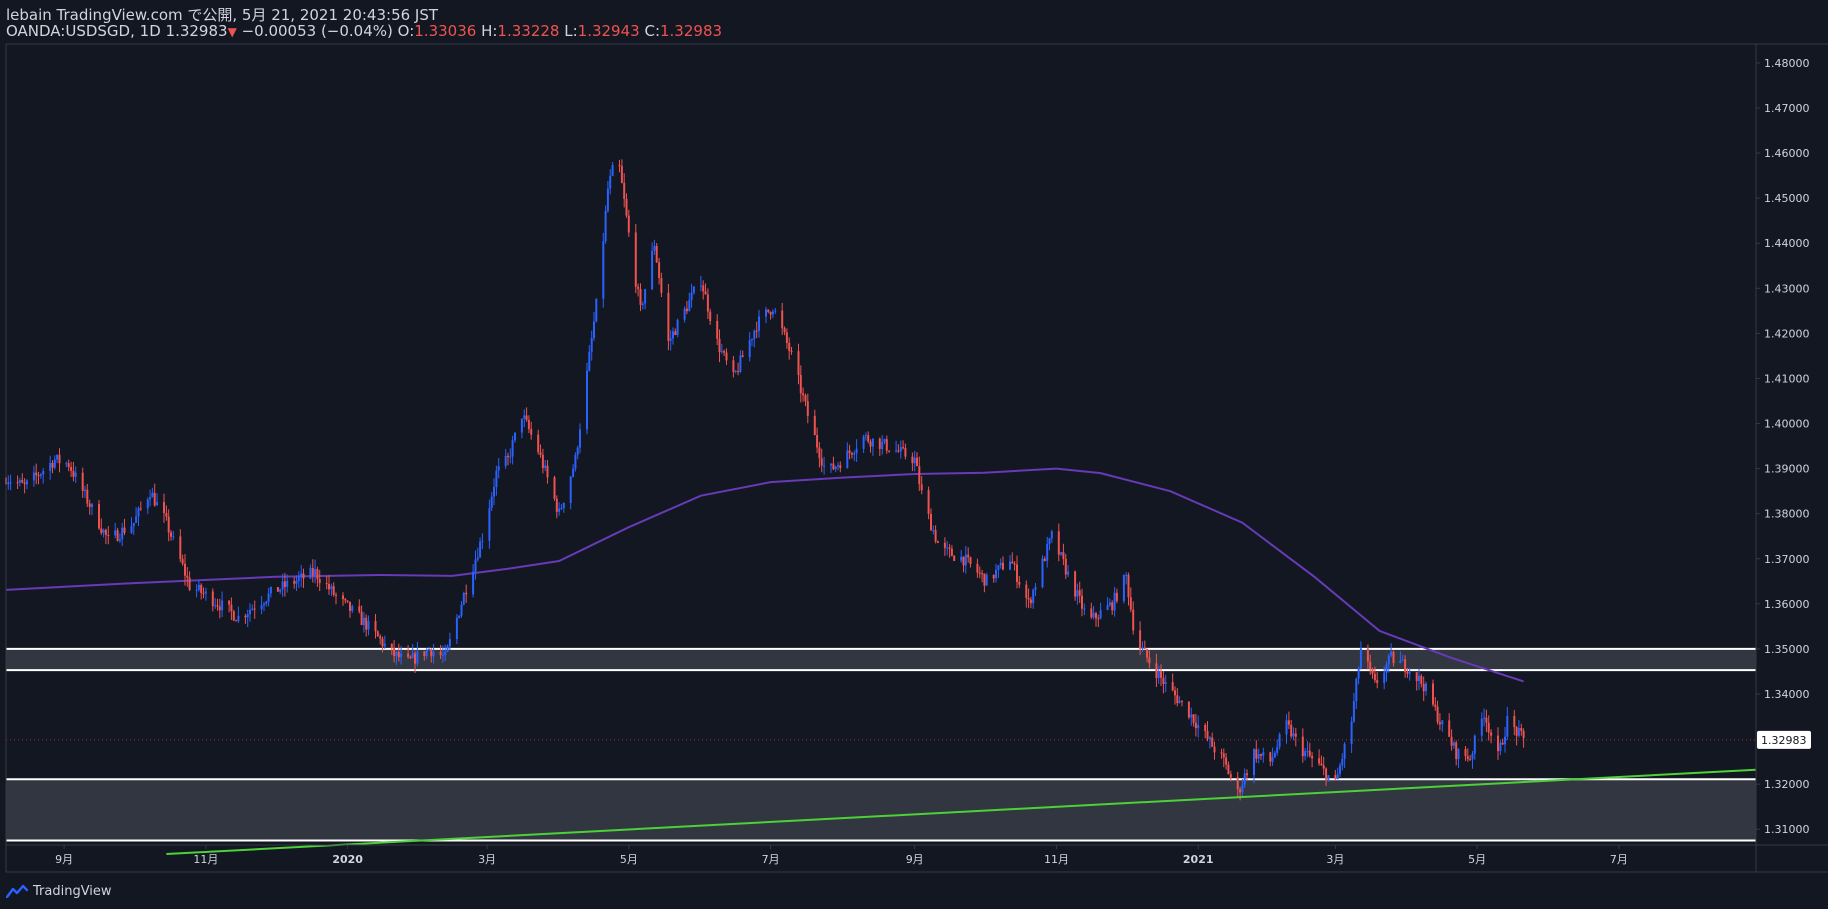  I want to click on y-tick-label: 1.45000, so click(1787, 198).